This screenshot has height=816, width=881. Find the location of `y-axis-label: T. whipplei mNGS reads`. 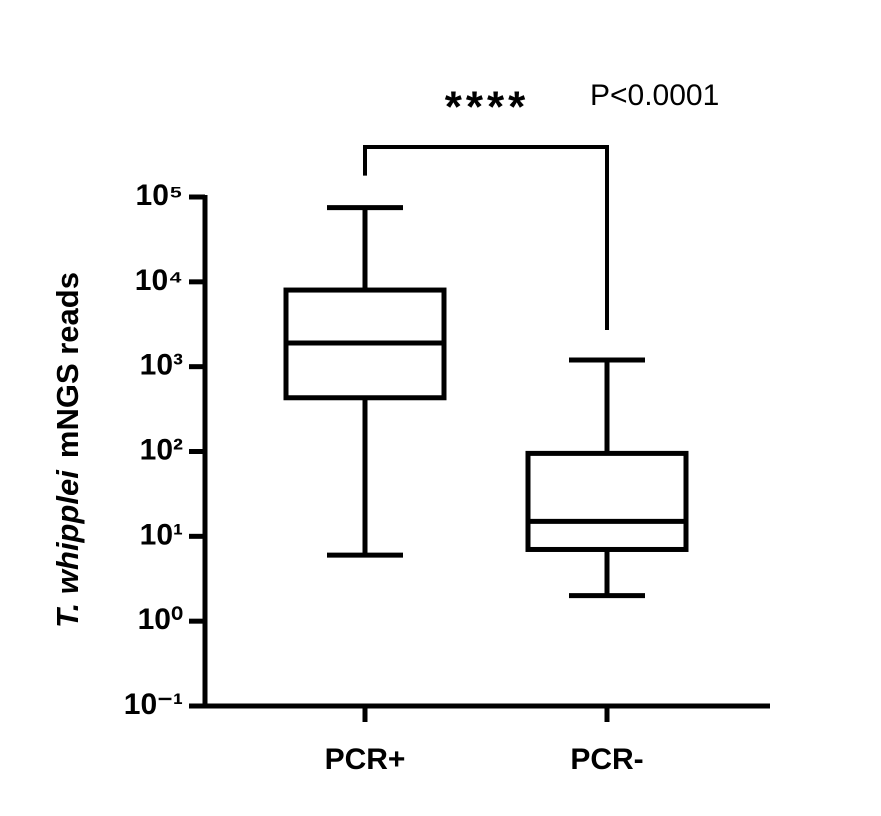

y-axis-label: T. whipplei mNGS reads is located at coordinates (67, 450).